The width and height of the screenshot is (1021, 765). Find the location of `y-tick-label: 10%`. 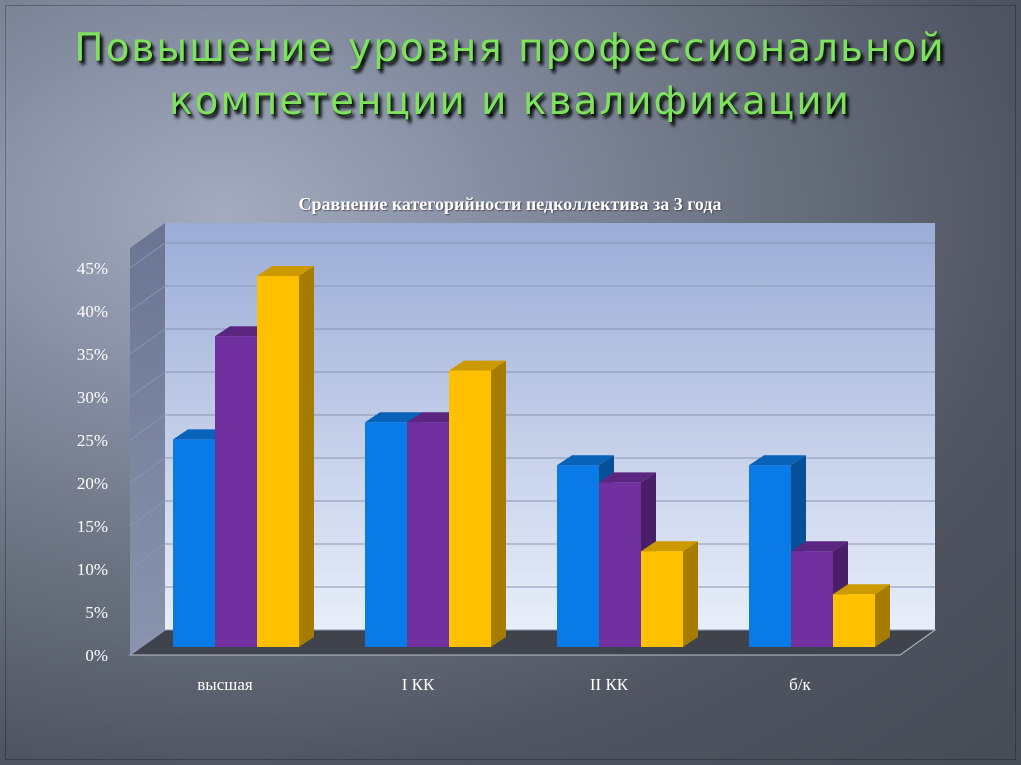

y-tick-label: 10% is located at coordinates (92, 569).